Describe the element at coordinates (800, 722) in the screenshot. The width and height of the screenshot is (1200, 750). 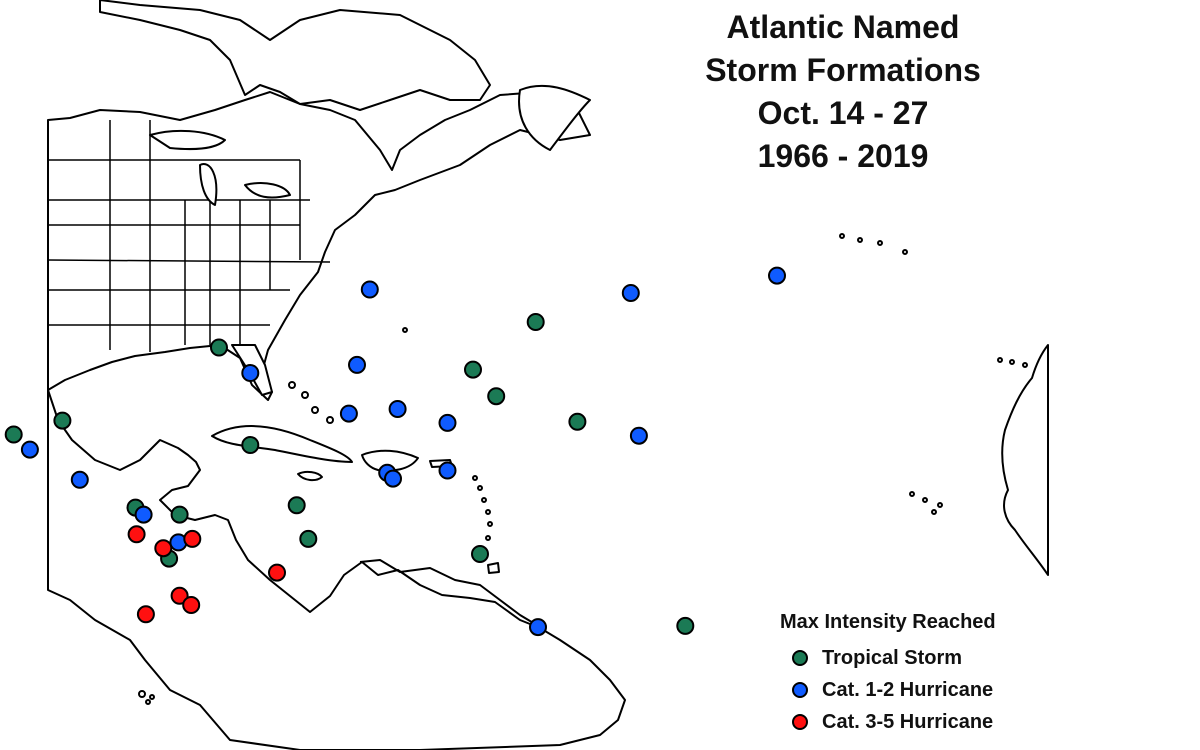
I see `legend-swatch-cat-3-5-hurricane` at that location.